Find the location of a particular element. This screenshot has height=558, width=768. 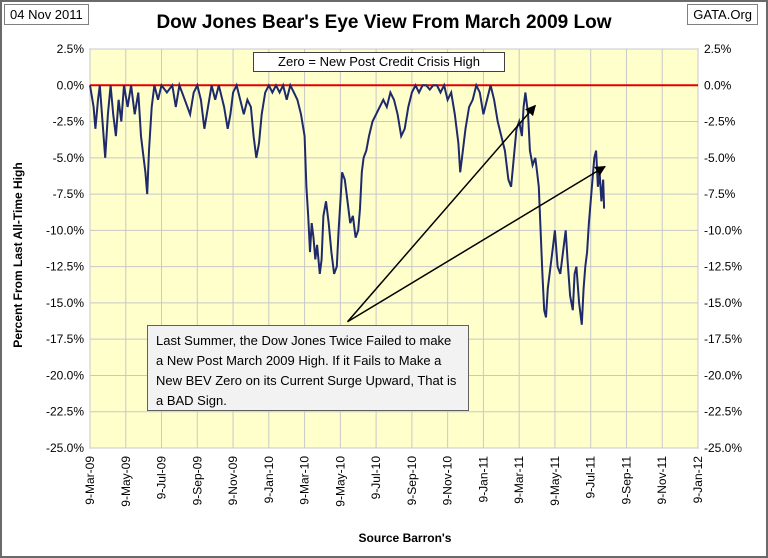

y-tick-label-right: 0.0% is located at coordinates (718, 85).